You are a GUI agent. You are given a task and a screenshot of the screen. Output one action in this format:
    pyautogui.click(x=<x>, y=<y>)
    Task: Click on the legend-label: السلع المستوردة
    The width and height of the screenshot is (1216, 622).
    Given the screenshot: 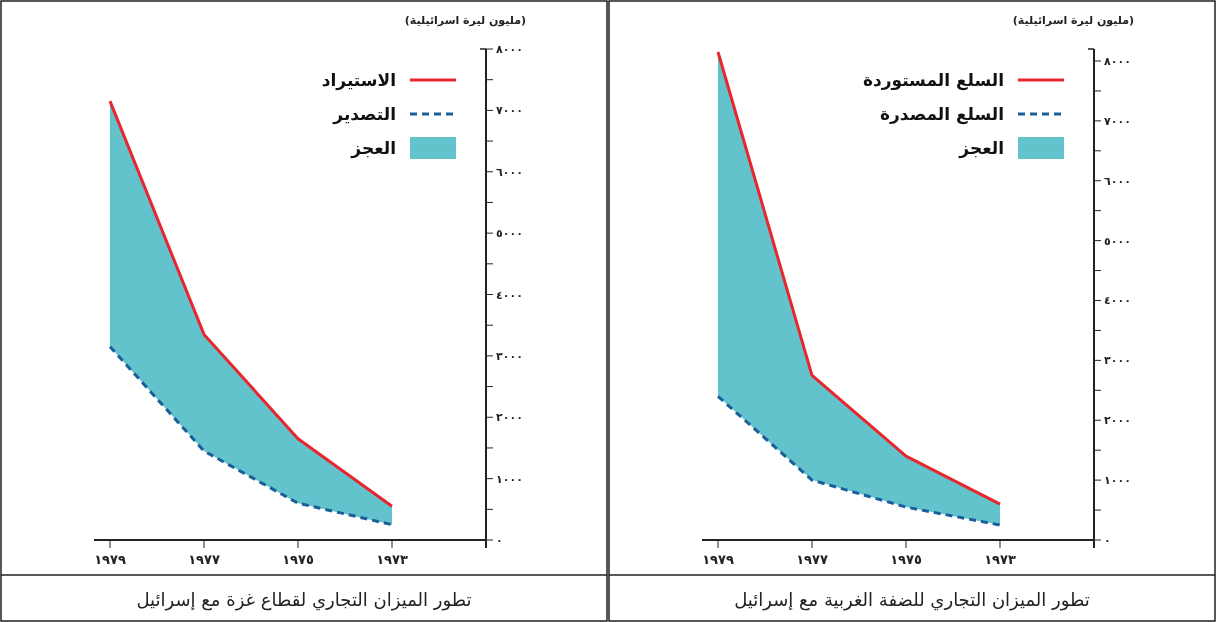 What is the action you would take?
    pyautogui.click(x=933, y=80)
    